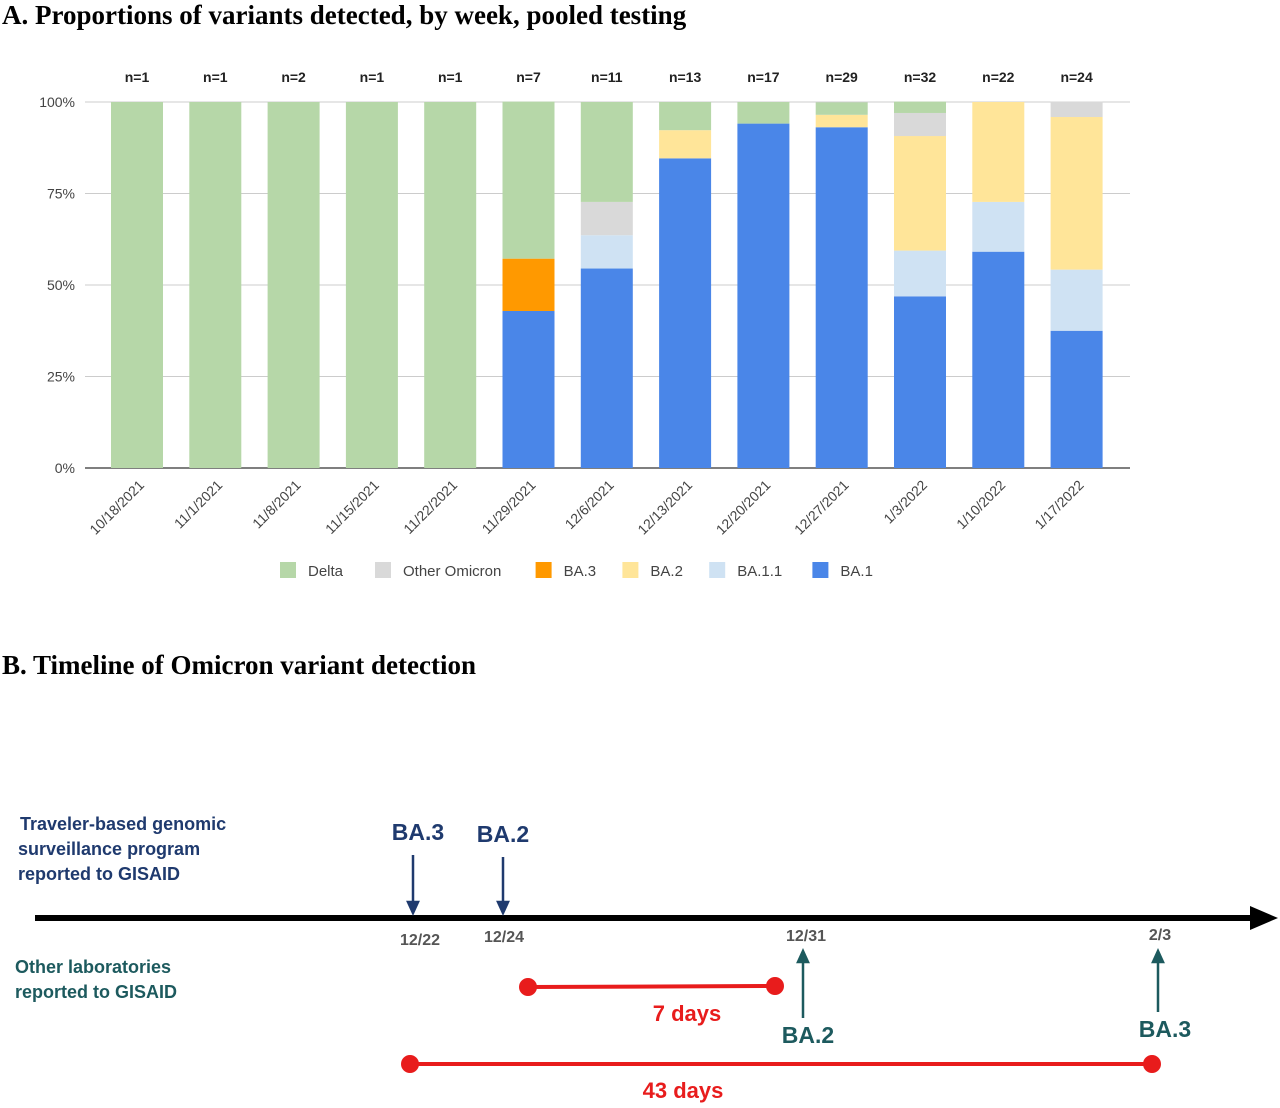 The height and width of the screenshot is (1108, 1280). What do you see at coordinates (99, 874) in the screenshot?
I see `row1-label-line3: reported to GISAID` at bounding box center [99, 874].